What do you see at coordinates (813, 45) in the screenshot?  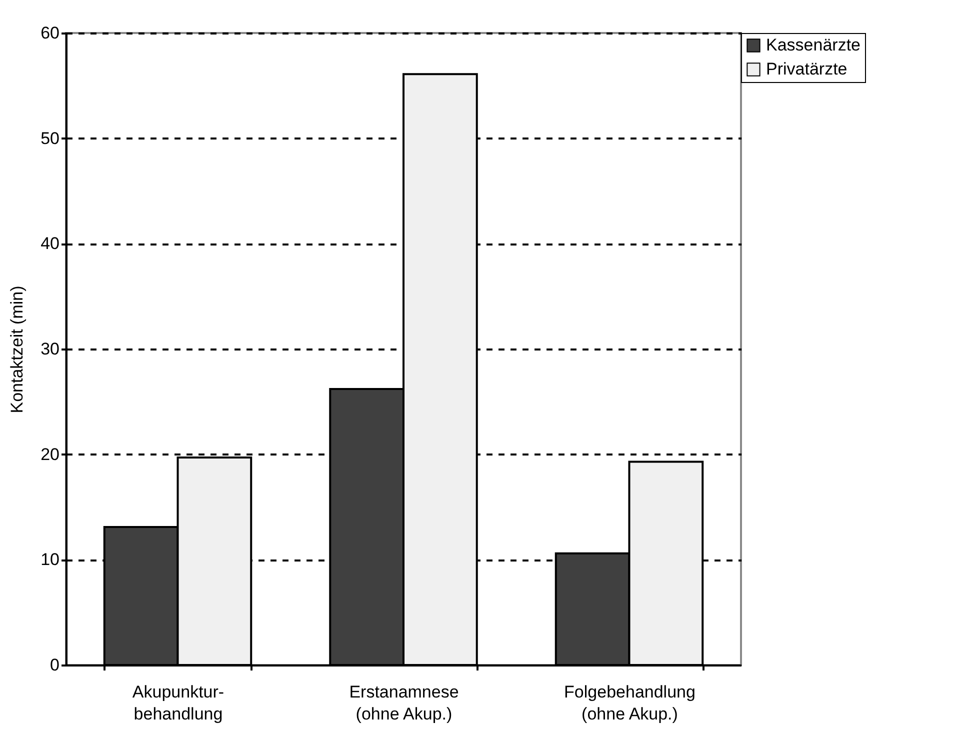 I see `legend-label: Kassenärzte` at bounding box center [813, 45].